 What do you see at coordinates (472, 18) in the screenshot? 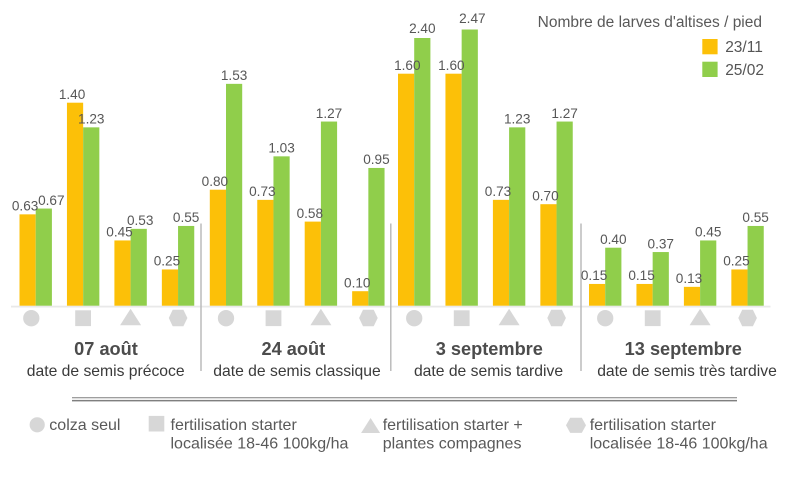
I see `svg-text: 2.47` at bounding box center [472, 18].